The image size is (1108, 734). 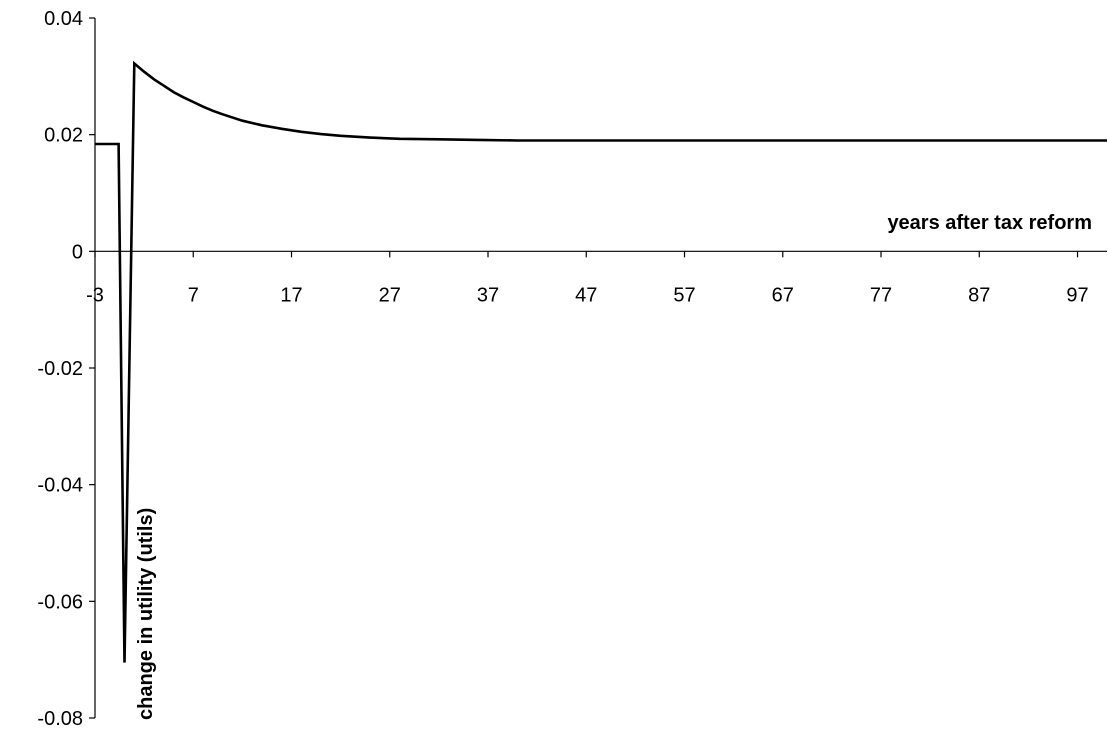 I want to click on x-tick-label: 97, so click(x=1077, y=295).